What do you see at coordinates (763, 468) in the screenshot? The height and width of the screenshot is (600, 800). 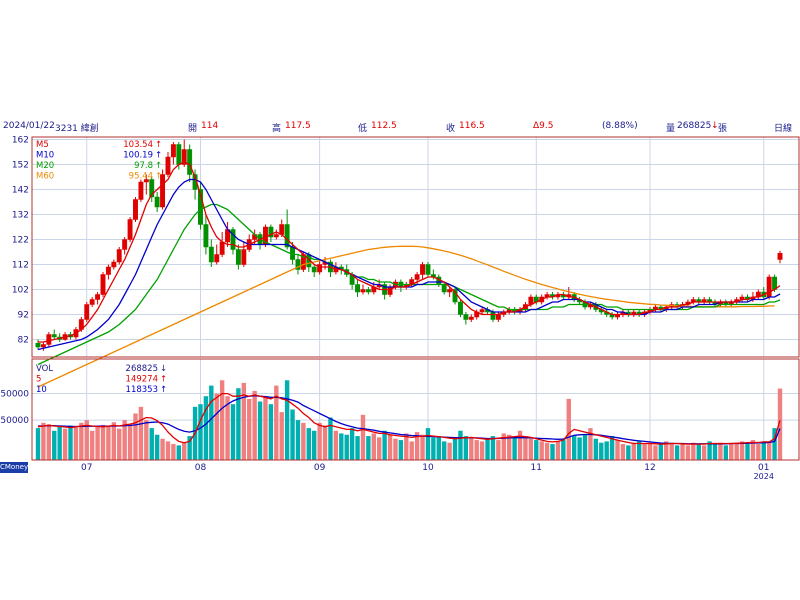 I see `month-tick-label: 01` at bounding box center [763, 468].